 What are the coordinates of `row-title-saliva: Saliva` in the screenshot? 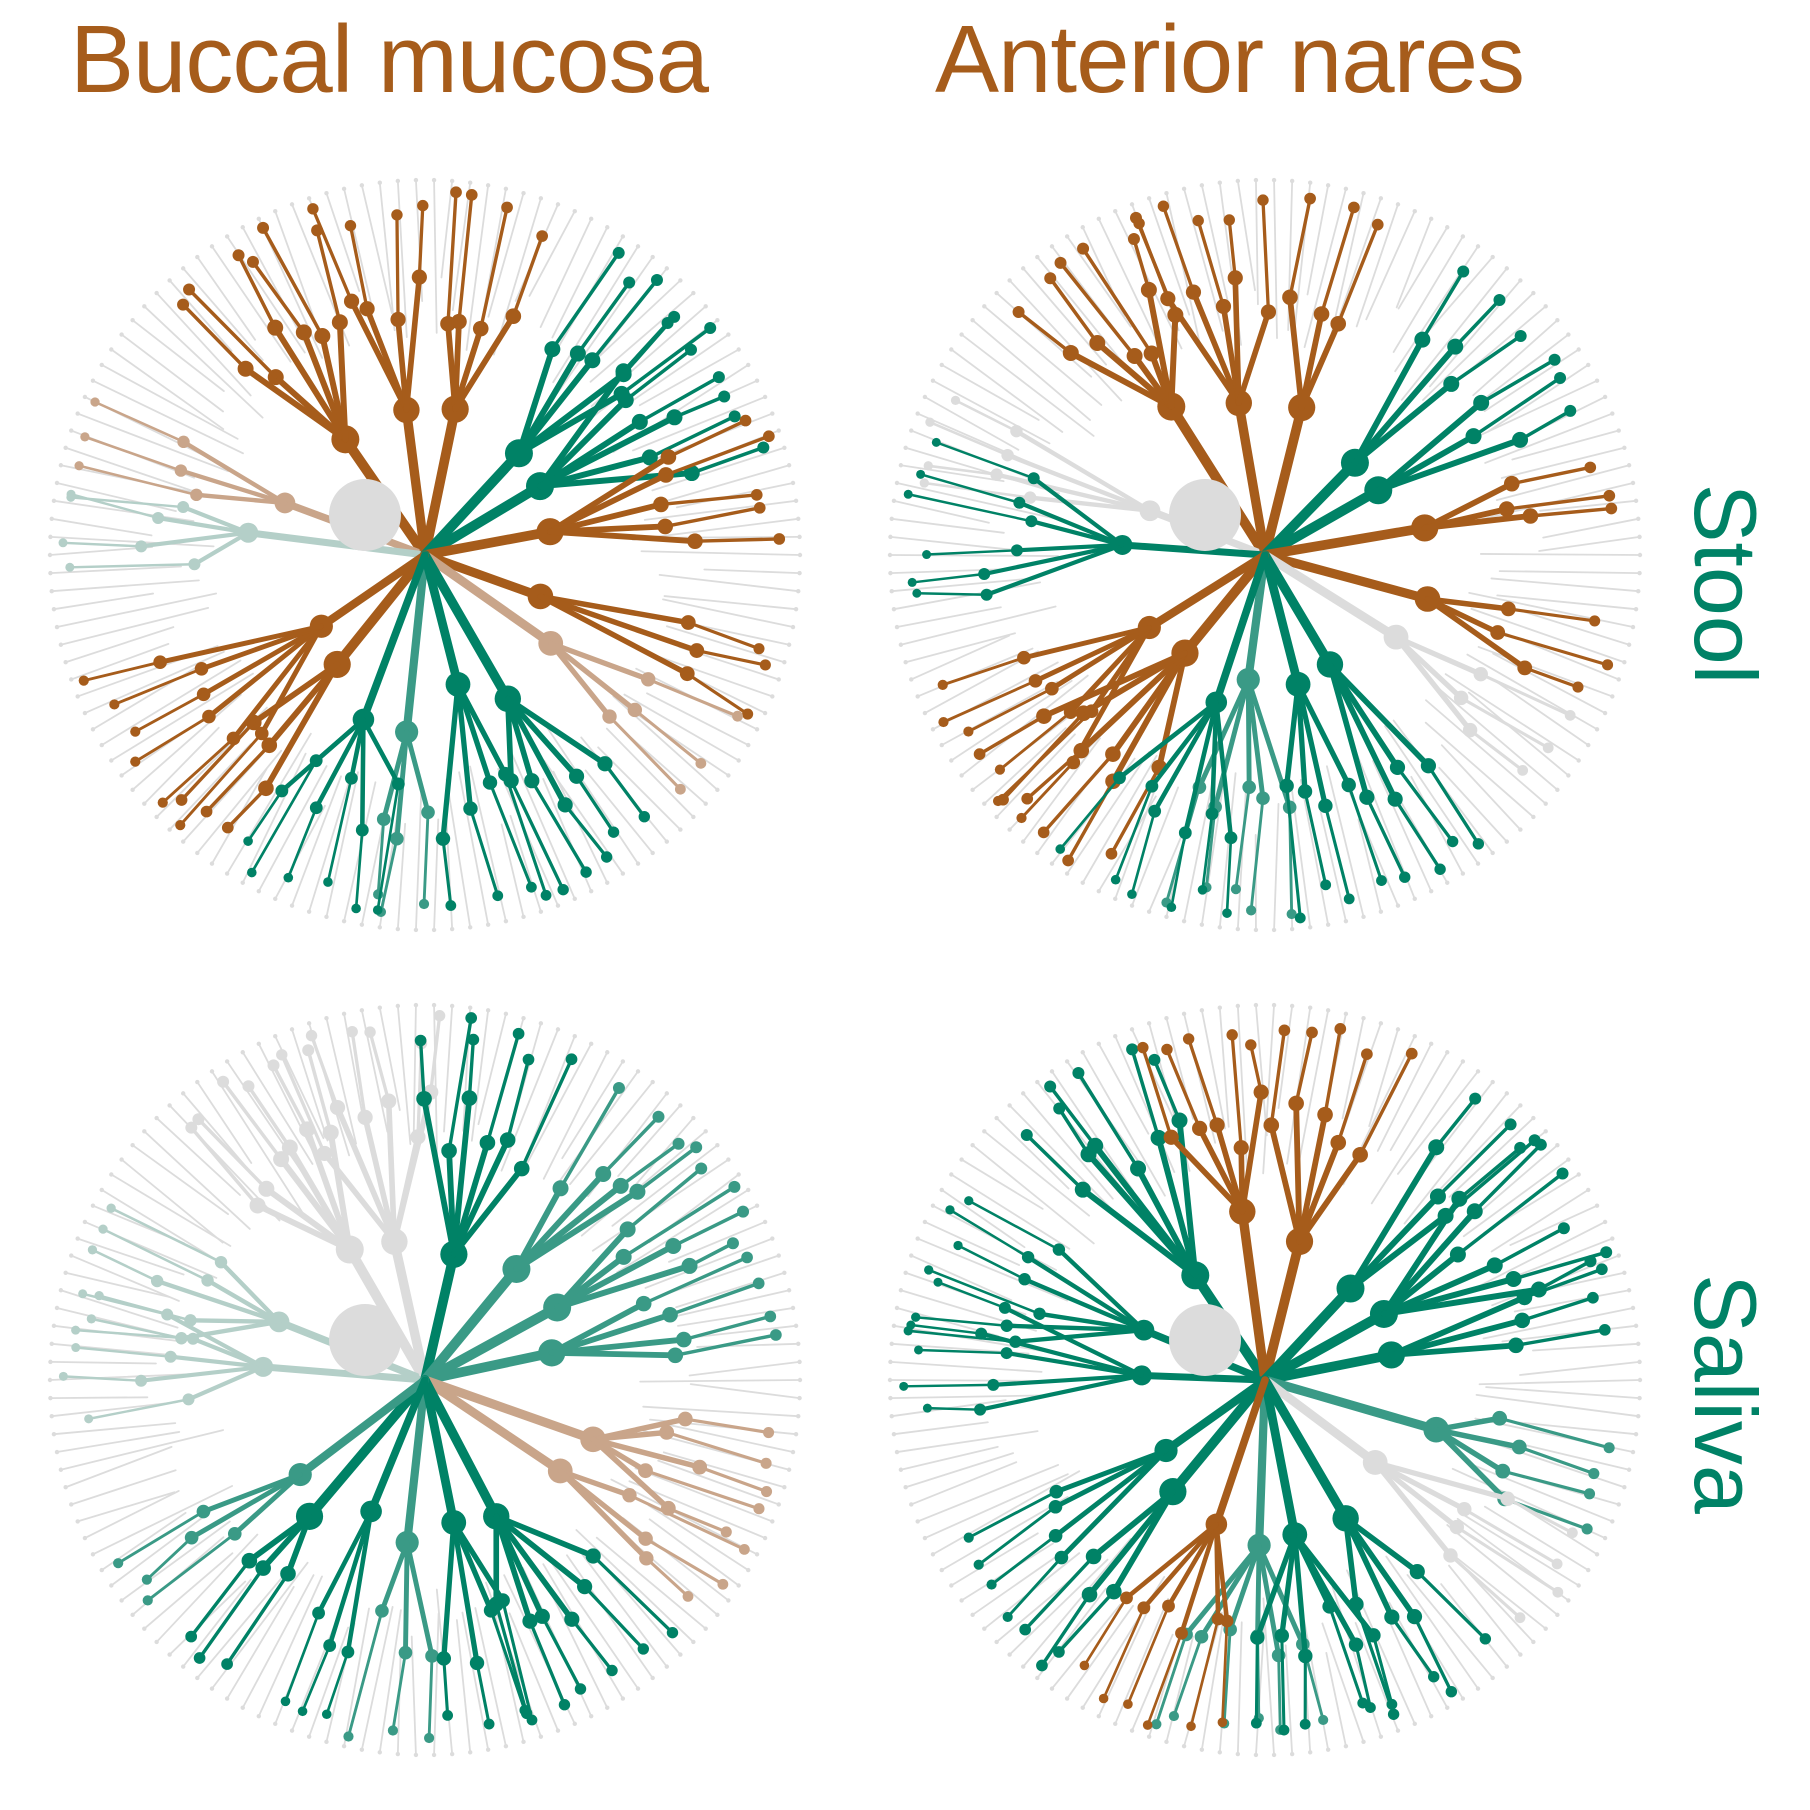 It's located at (1725, 1394).